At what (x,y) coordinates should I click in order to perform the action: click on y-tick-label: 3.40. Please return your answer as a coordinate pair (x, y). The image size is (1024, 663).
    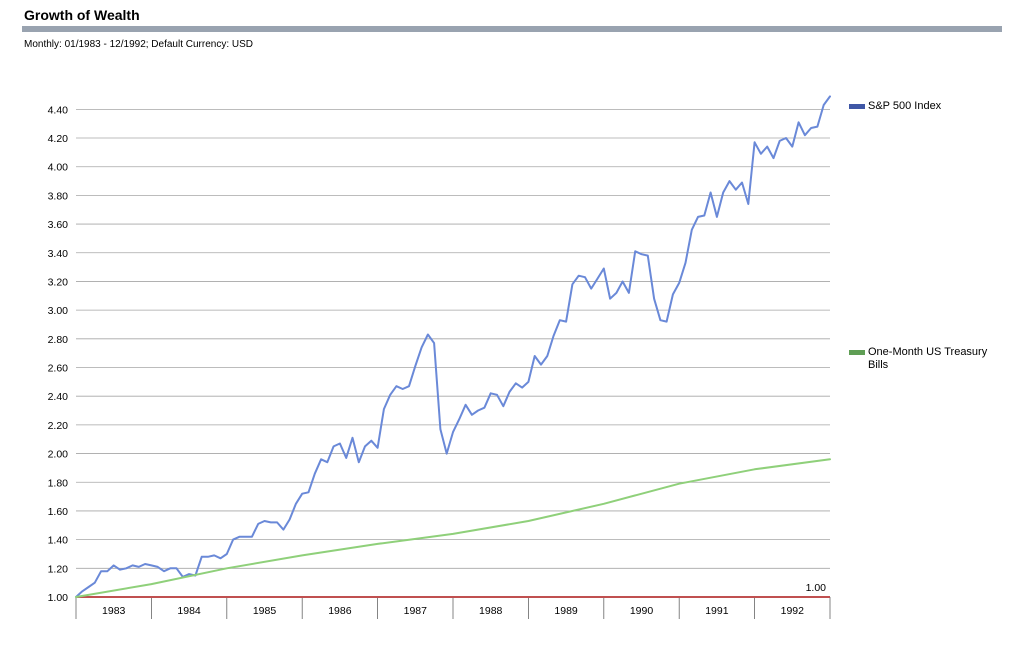
    Looking at the image, I should click on (58, 254).